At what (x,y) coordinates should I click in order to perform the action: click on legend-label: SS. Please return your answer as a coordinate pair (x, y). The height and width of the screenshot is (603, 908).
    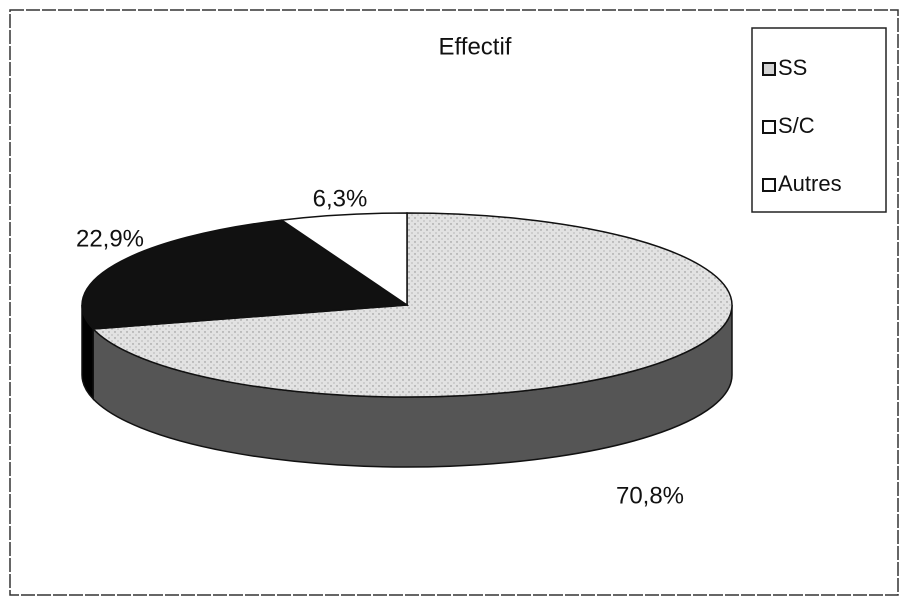
    Looking at the image, I should click on (792, 67).